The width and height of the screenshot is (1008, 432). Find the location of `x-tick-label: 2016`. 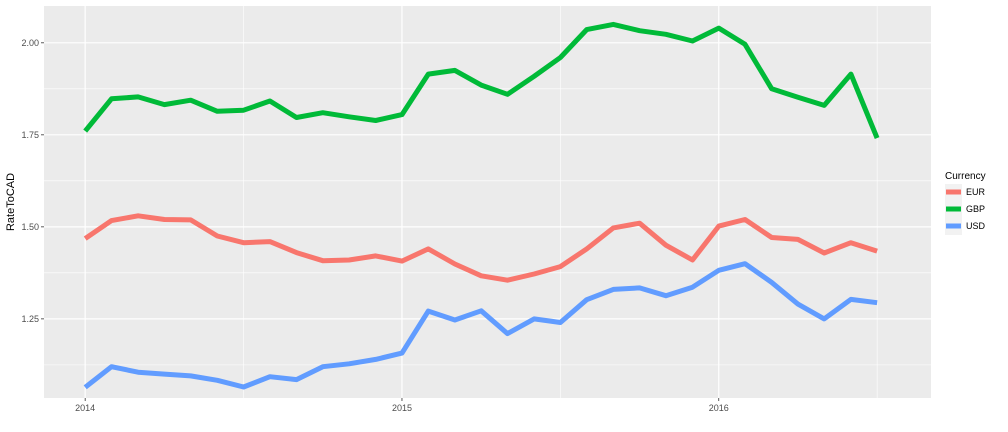

x-tick-label: 2016 is located at coordinates (719, 408).